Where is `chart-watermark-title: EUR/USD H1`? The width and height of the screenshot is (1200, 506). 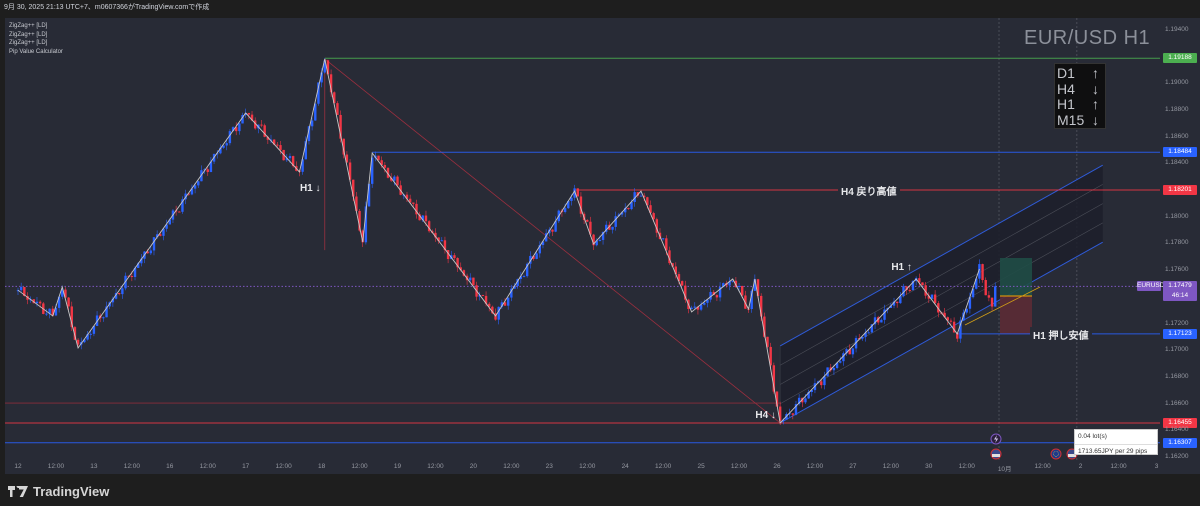 chart-watermark-title: EUR/USD H1 is located at coordinates (1087, 38).